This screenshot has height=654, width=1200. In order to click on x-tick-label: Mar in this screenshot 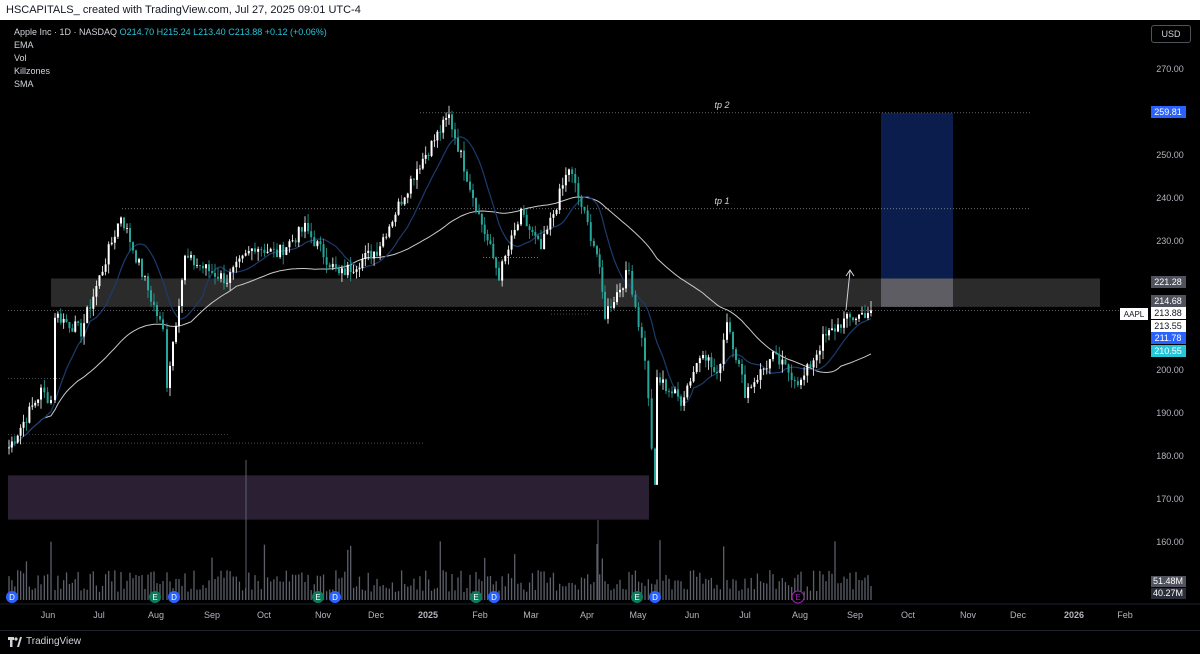, I will do `click(531, 615)`.